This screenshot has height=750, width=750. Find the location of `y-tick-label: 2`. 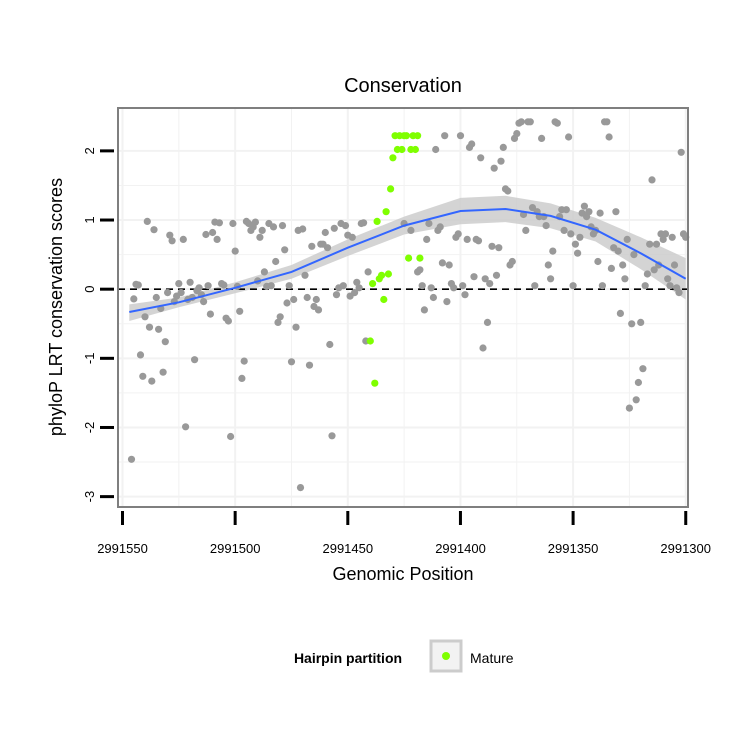

y-tick-label: 2 is located at coordinates (89, 150).